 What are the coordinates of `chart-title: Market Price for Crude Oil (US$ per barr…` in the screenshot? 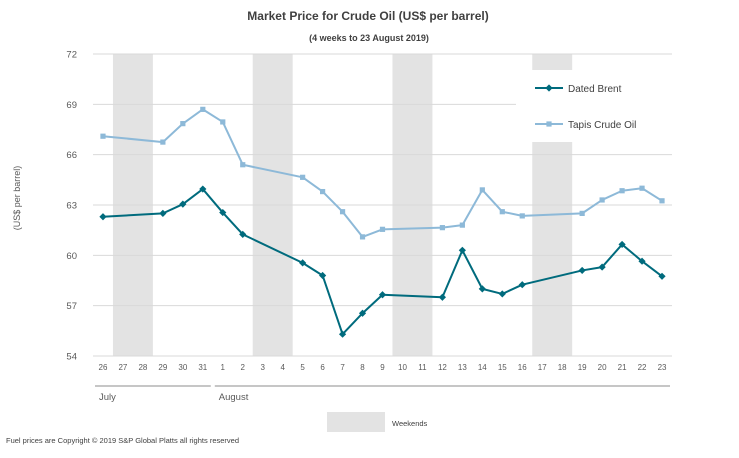 It's located at (367, 16).